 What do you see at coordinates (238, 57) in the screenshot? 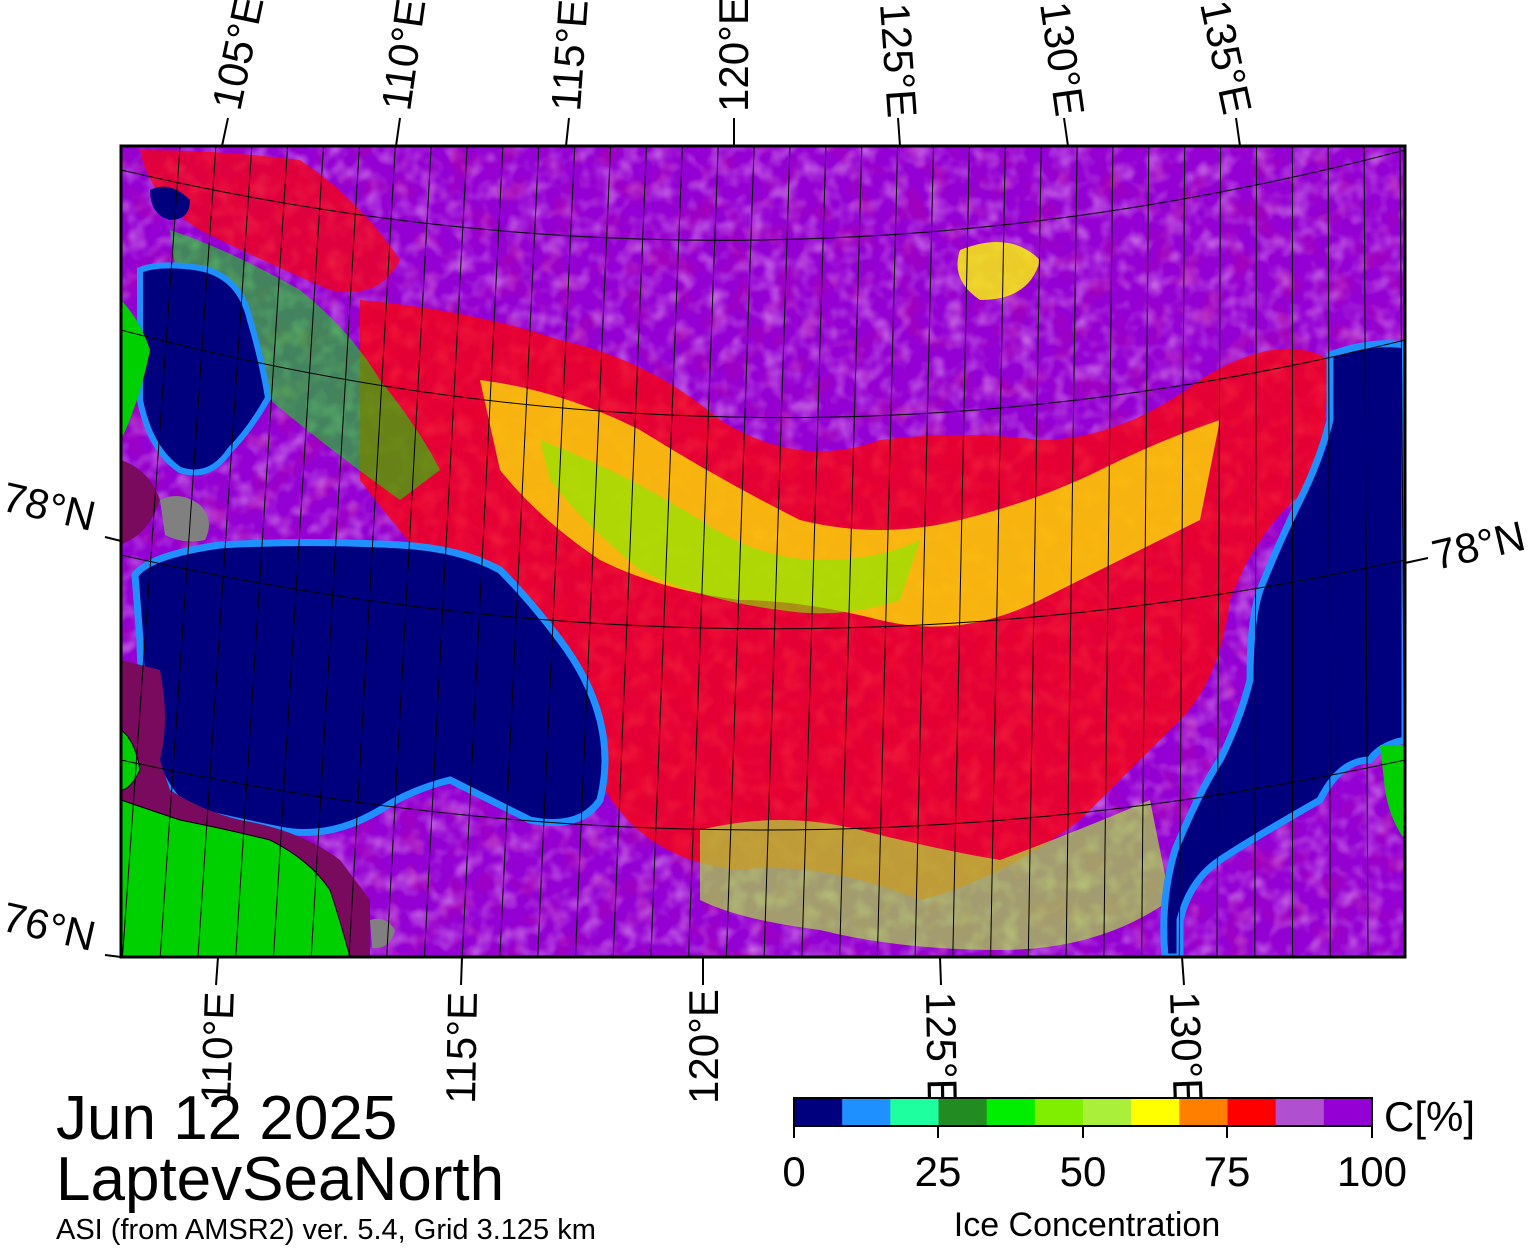
I see `lon-label-105e: 105°E` at bounding box center [238, 57].